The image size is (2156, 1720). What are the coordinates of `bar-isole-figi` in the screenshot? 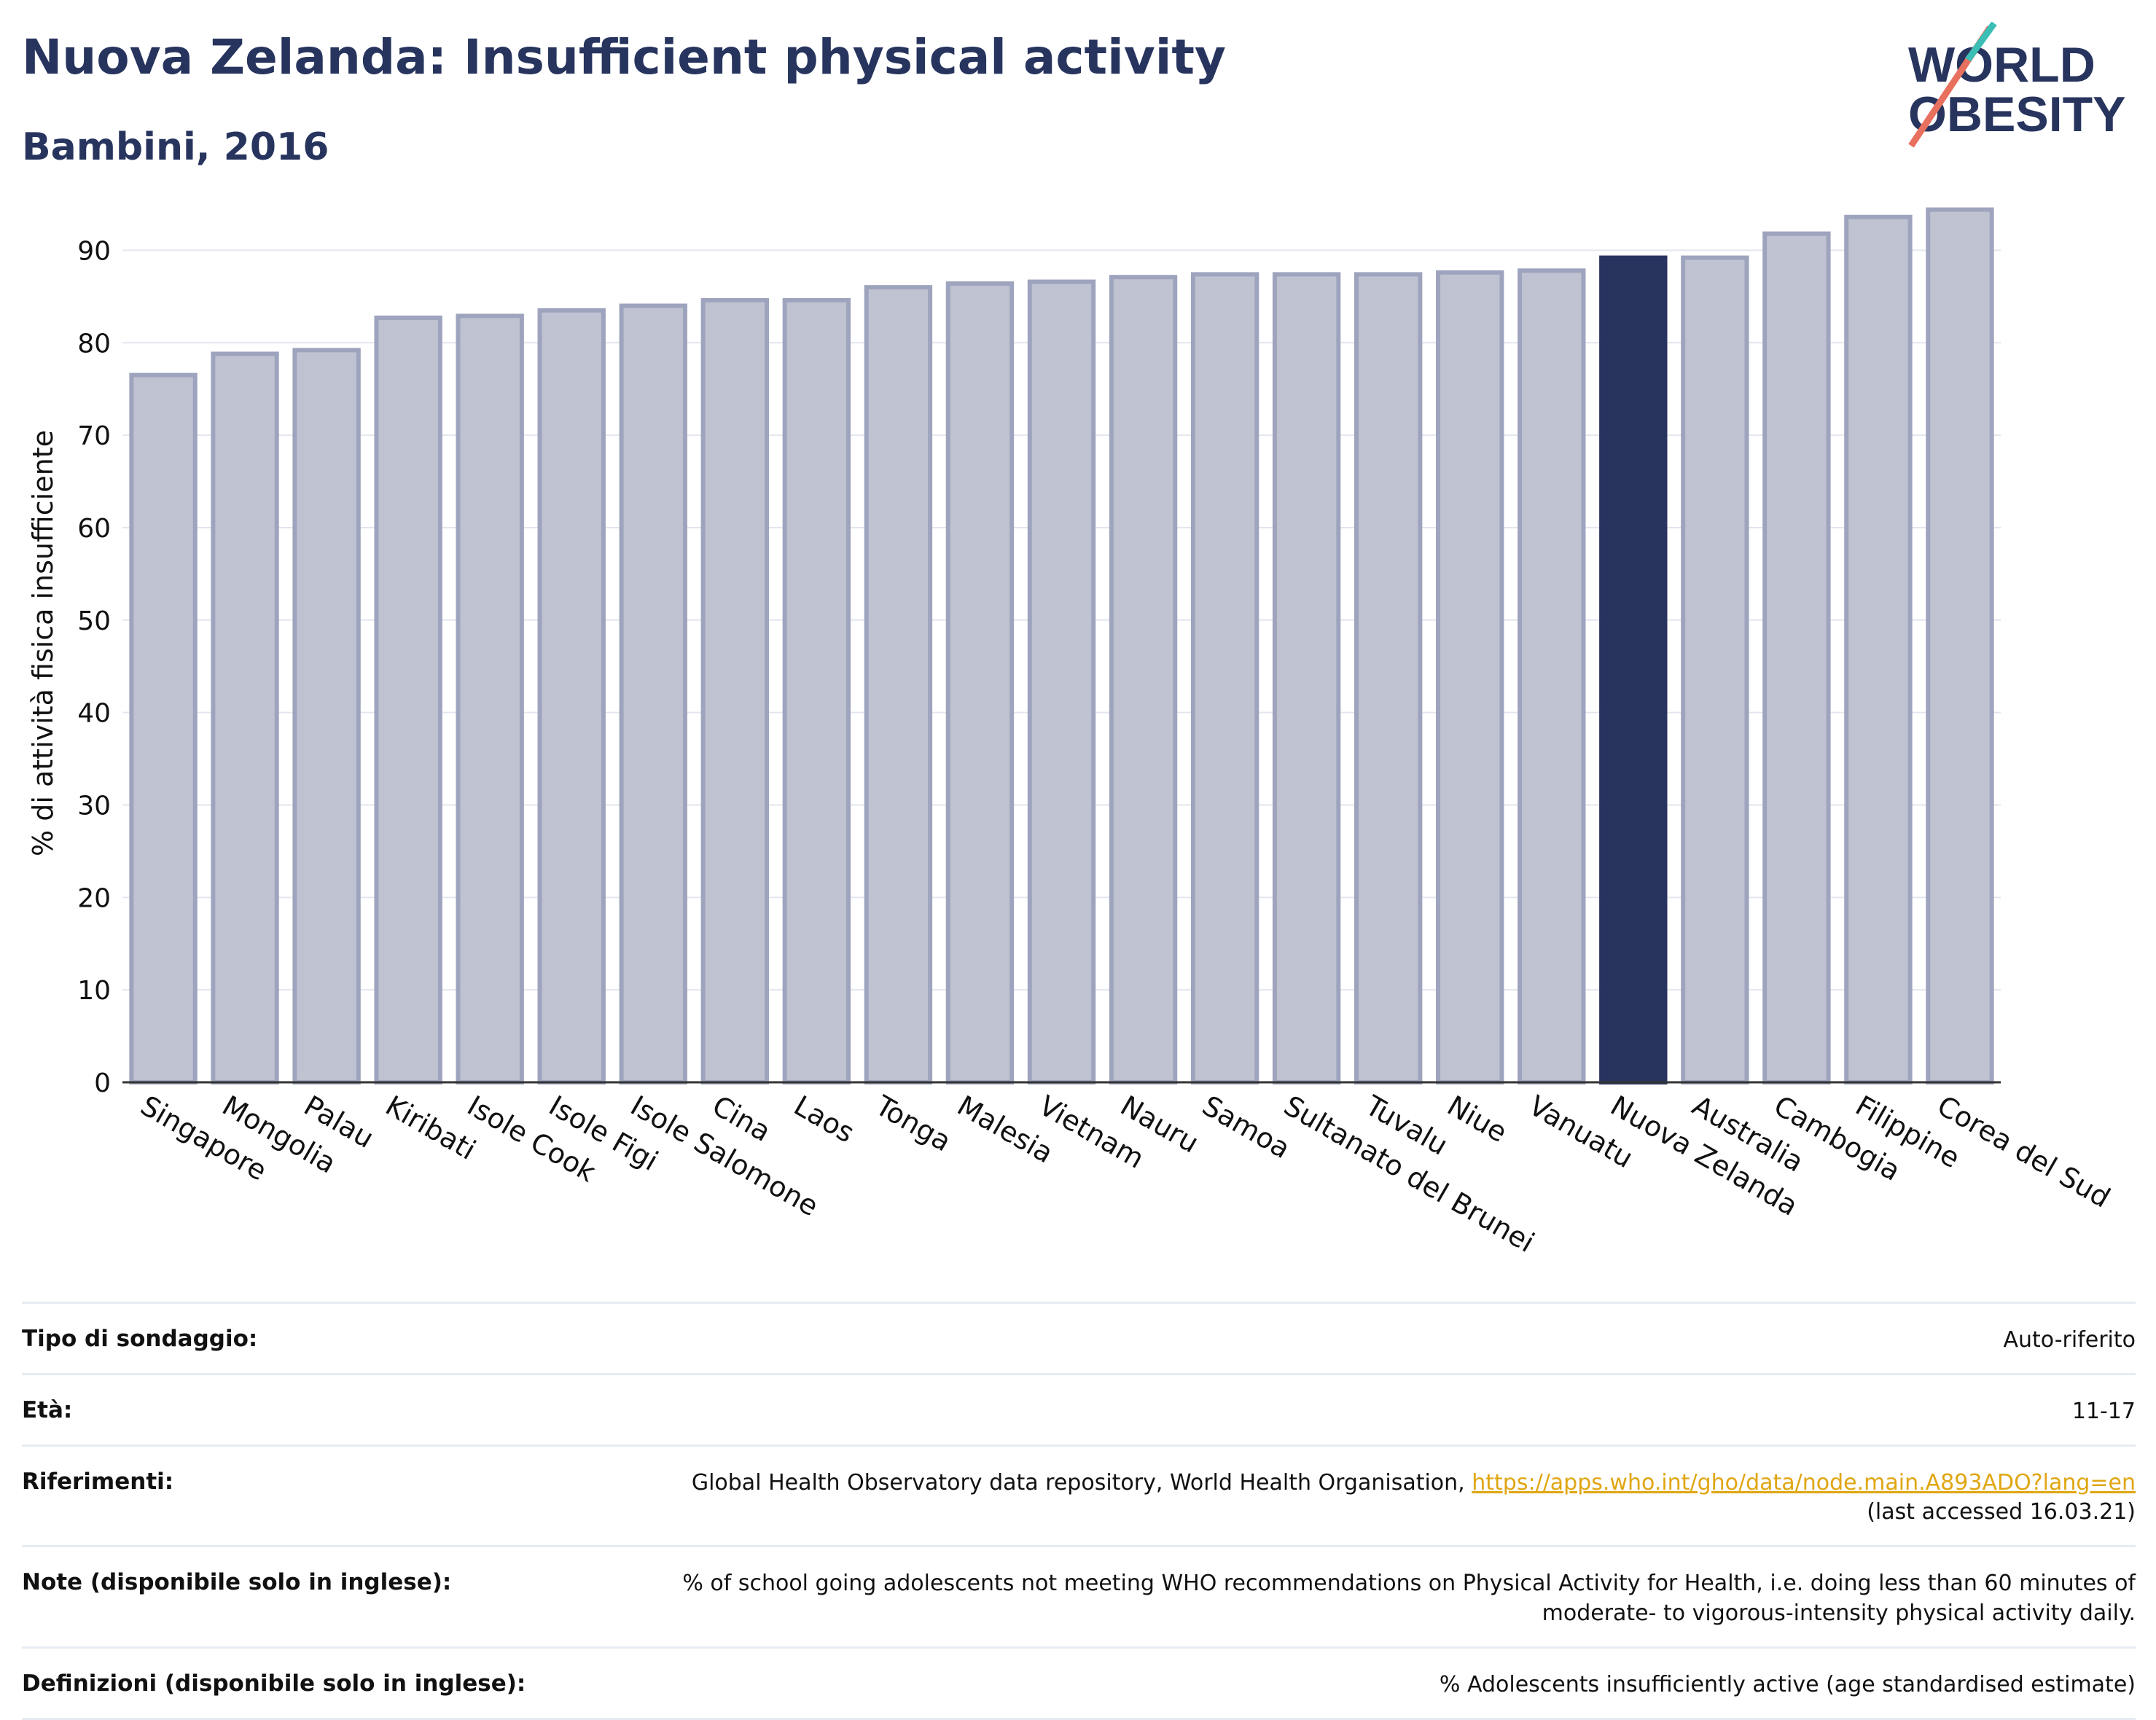 It's located at (572, 696).